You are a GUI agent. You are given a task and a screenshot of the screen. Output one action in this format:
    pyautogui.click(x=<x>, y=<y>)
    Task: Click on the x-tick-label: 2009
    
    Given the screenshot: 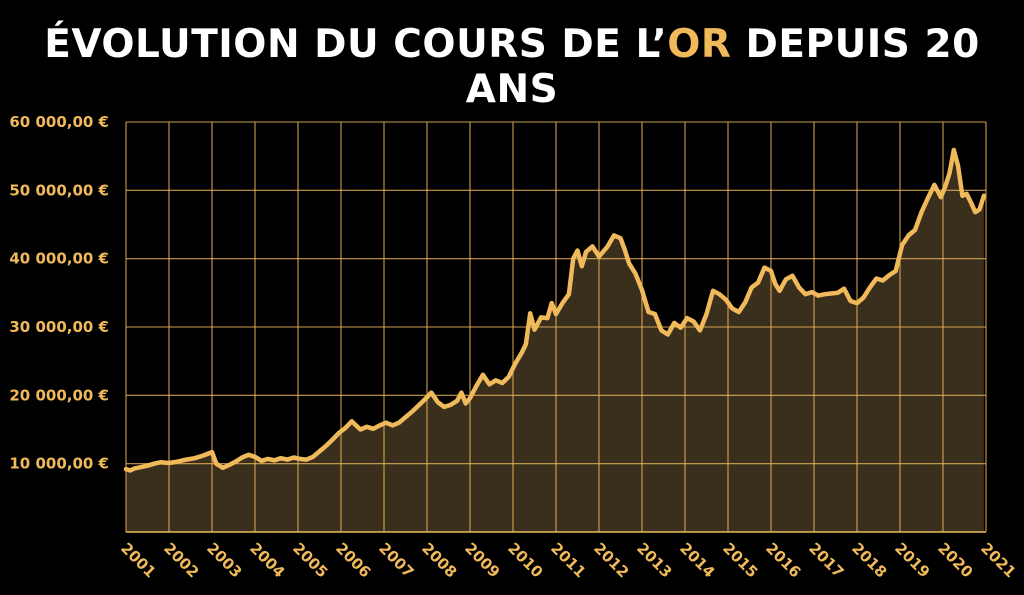 What is the action you would take?
    pyautogui.click(x=482, y=560)
    